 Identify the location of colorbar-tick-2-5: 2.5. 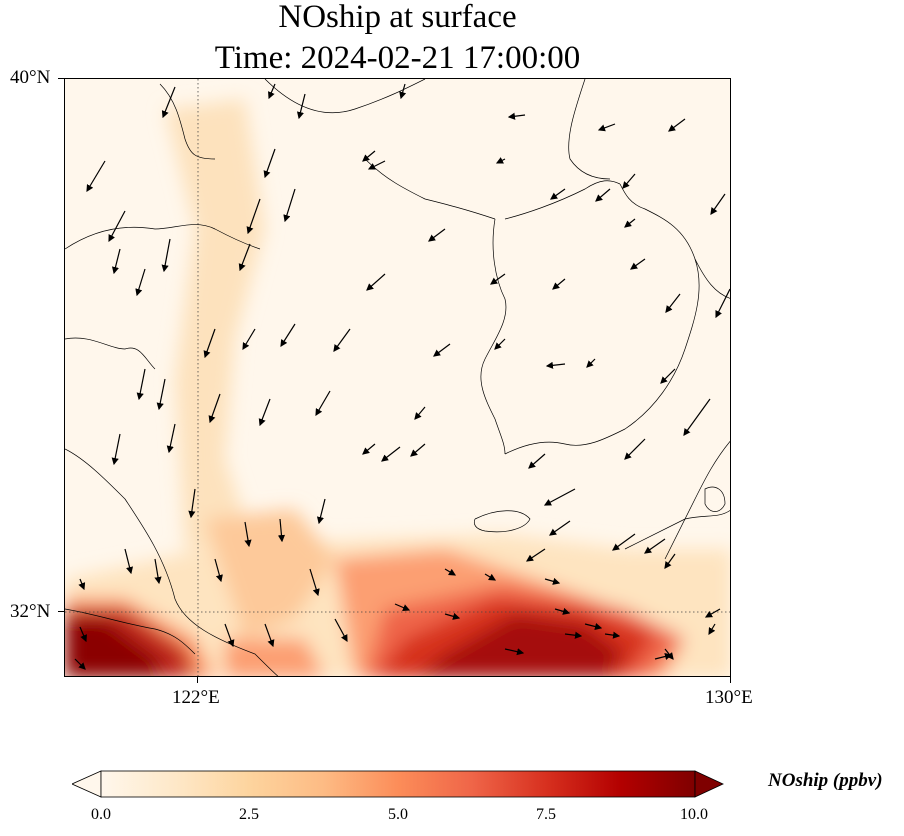
(249, 814).